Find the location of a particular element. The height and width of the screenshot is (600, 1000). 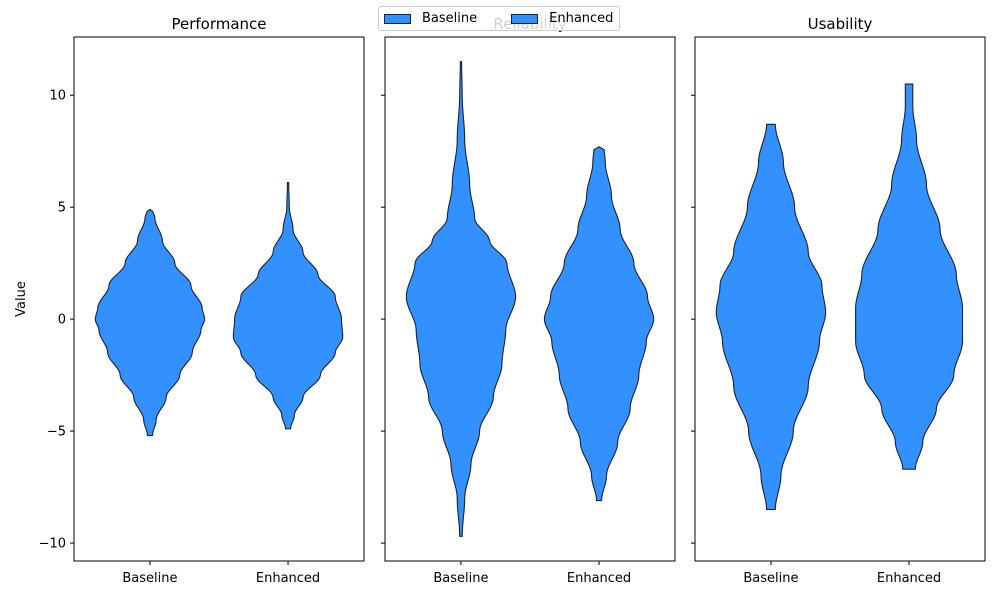

violin-performance-baseline is located at coordinates (150, 322).